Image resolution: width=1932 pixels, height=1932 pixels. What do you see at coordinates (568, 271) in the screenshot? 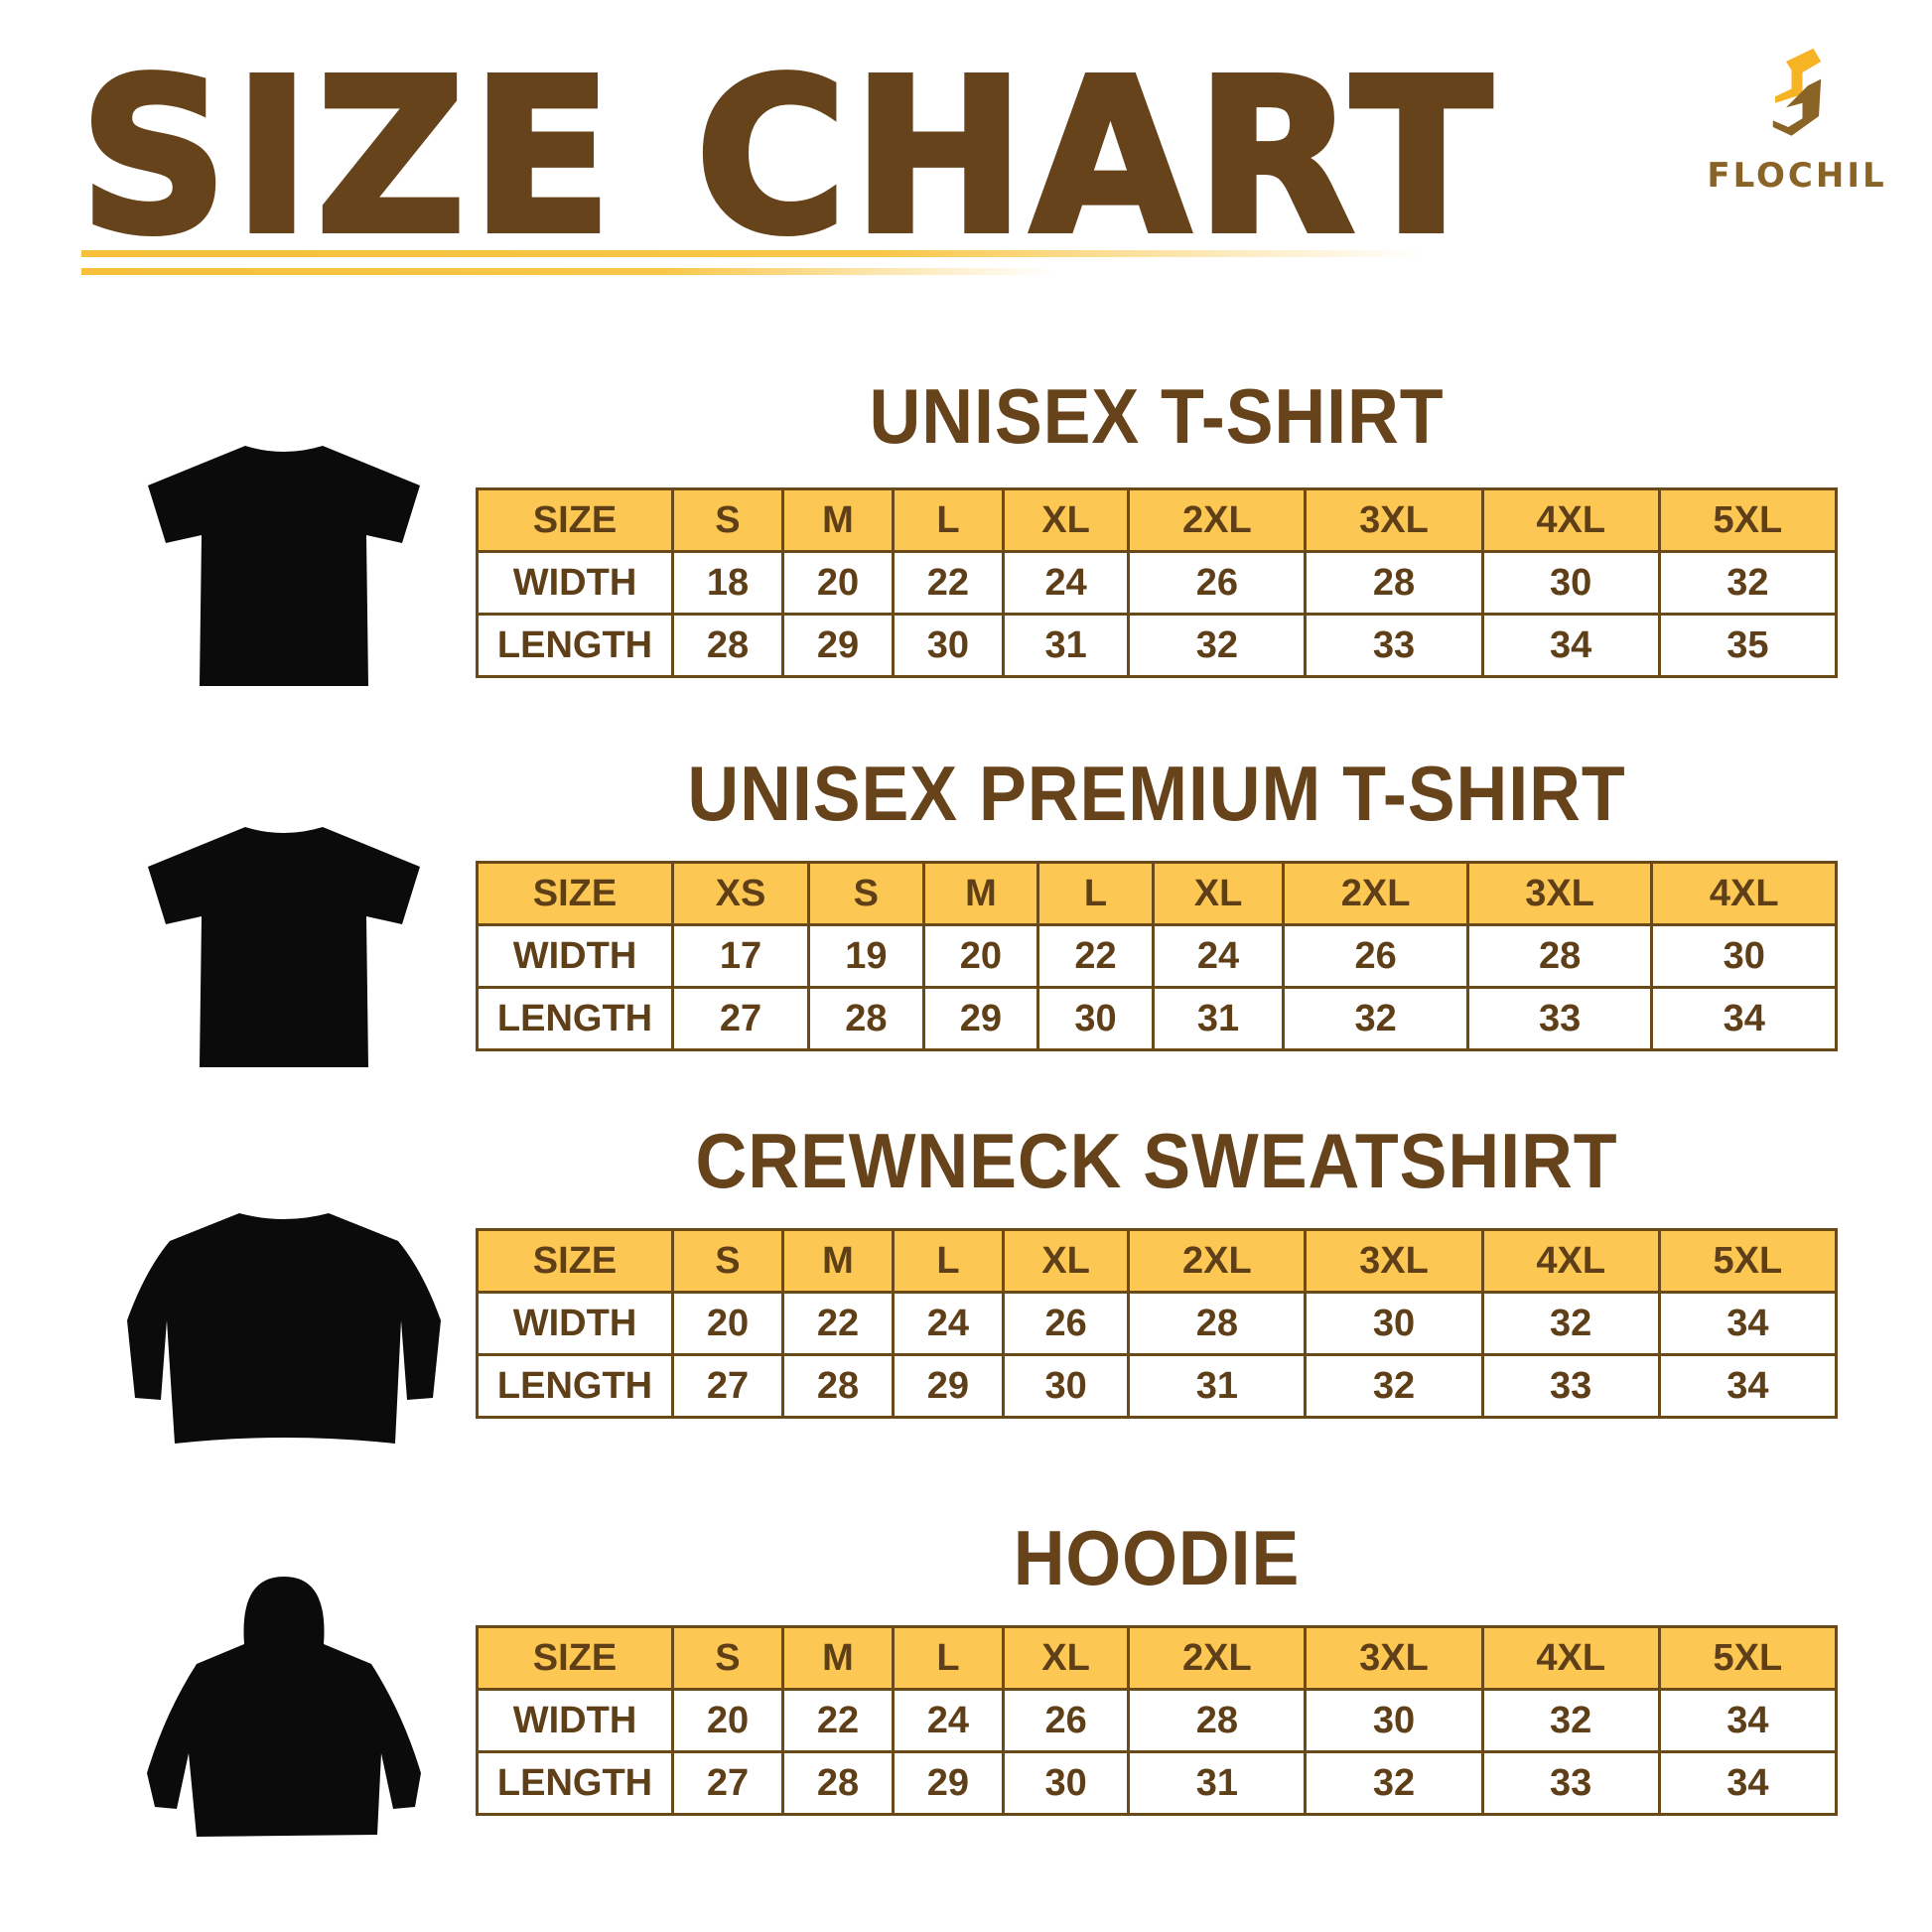
I see `title-underline` at bounding box center [568, 271].